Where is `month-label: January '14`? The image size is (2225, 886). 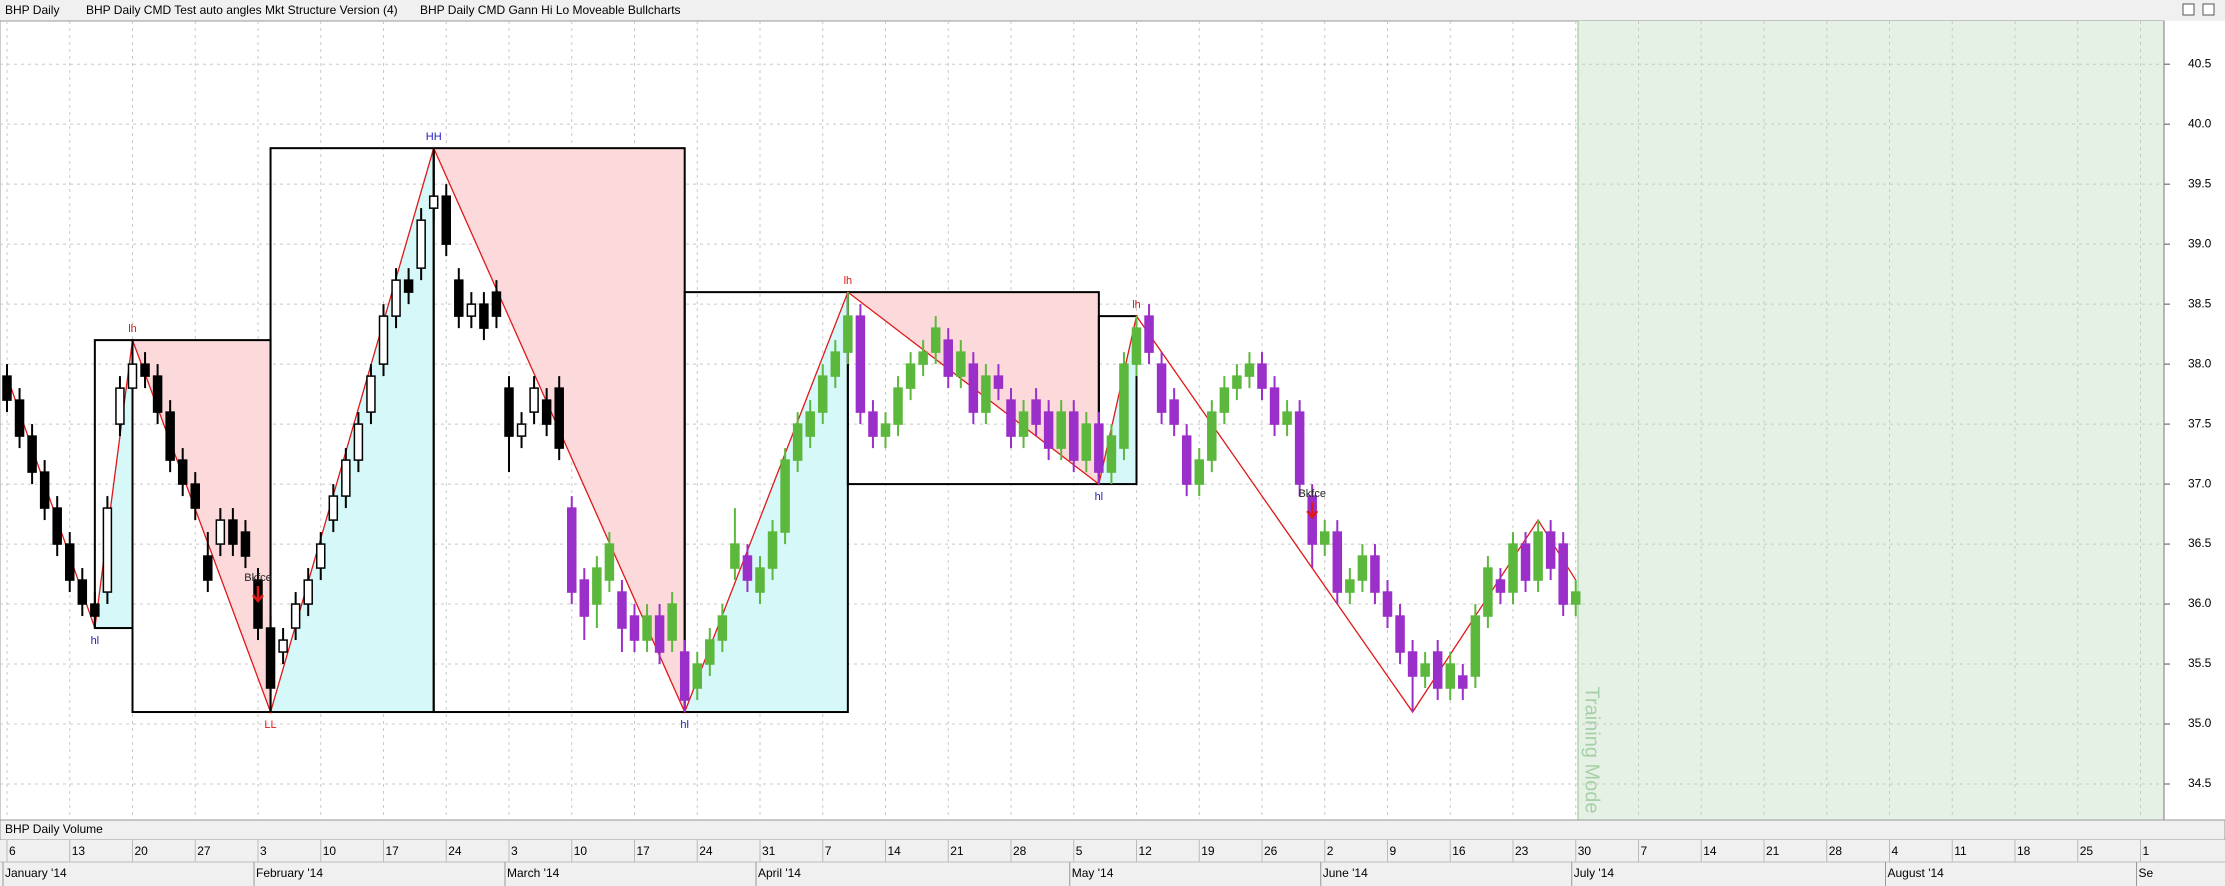
month-label: January '14 is located at coordinates (36, 873).